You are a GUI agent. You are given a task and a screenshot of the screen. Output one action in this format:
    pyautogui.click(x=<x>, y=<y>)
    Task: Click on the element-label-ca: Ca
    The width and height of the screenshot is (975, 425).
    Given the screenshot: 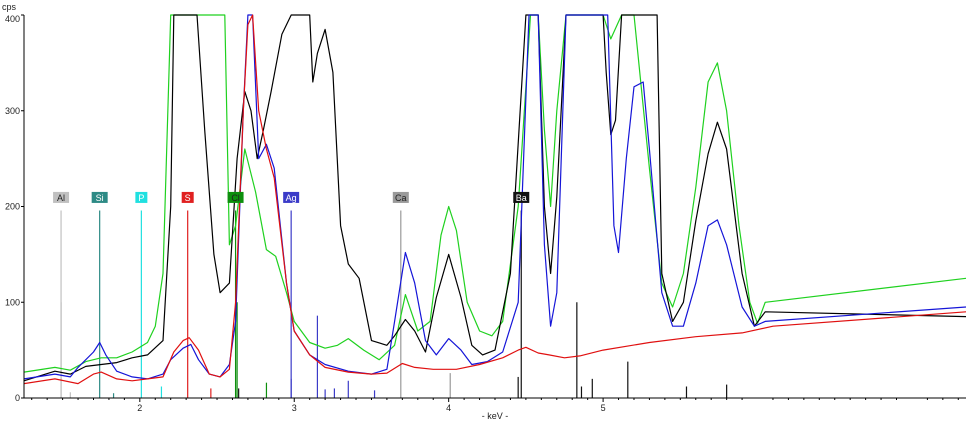 What is the action you would take?
    pyautogui.click(x=401, y=198)
    